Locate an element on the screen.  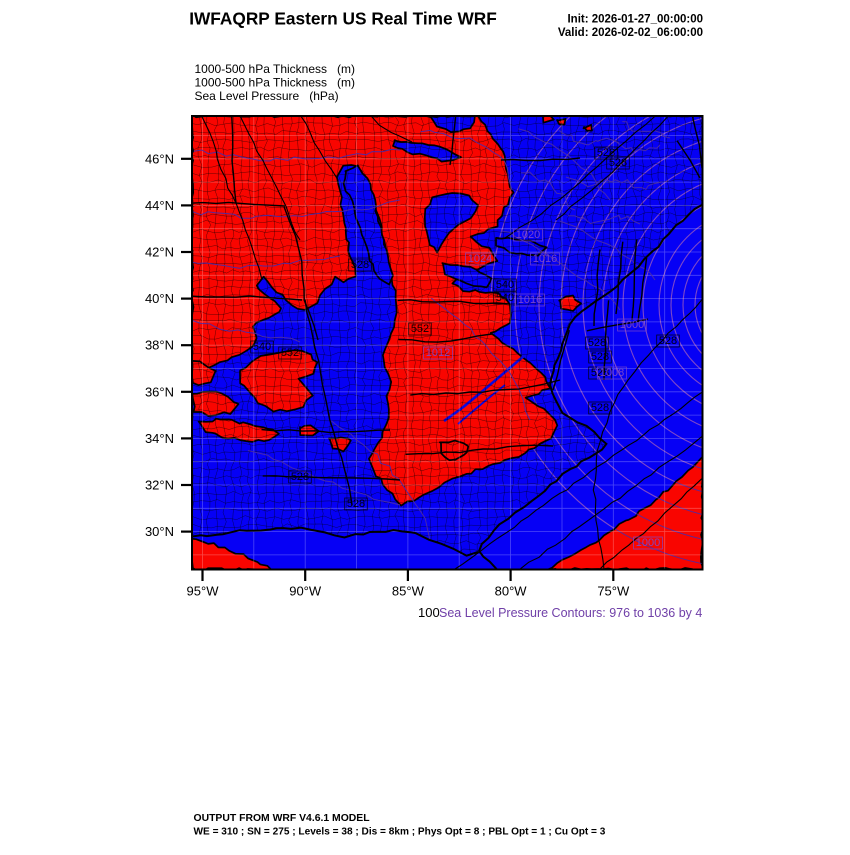
svg-text: Valid: 2026-02-02_06:00:00 is located at coordinates (630, 33).